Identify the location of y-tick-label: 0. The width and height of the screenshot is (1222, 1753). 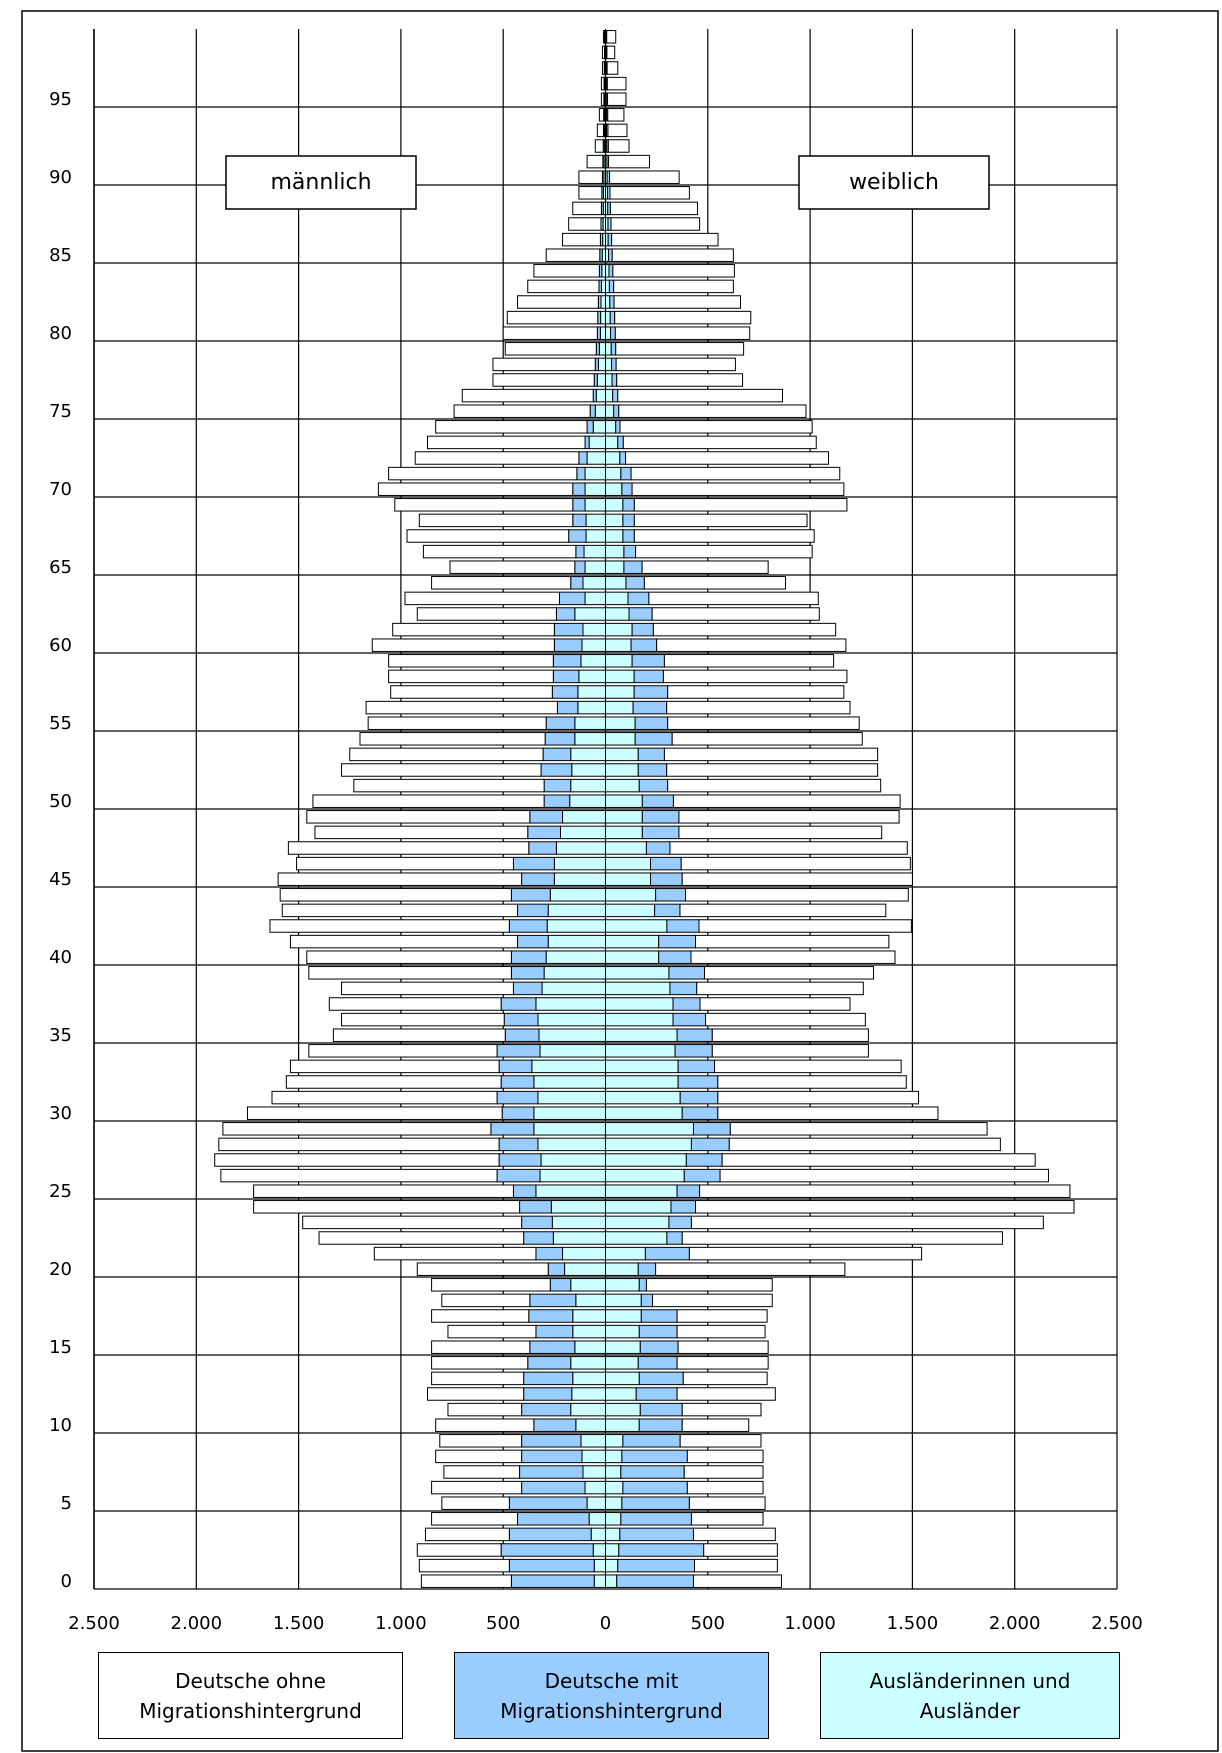
(66, 1581).